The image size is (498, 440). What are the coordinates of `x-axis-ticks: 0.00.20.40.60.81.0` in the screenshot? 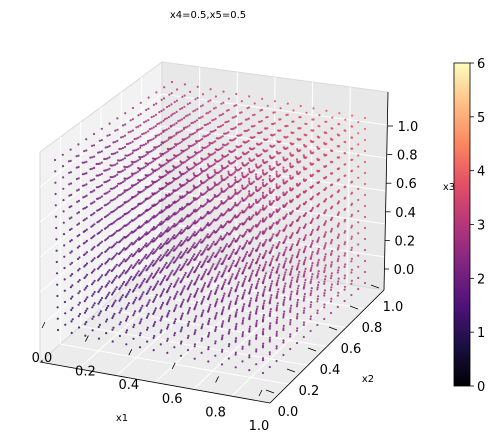 It's located at (151, 377).